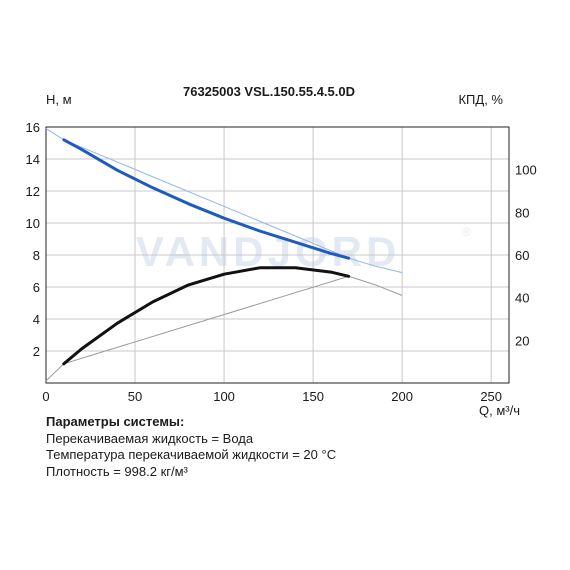 Image resolution: width=570 pixels, height=570 pixels. Describe the element at coordinates (45, 396) in the screenshot. I see `x-tick-label: 0` at that location.